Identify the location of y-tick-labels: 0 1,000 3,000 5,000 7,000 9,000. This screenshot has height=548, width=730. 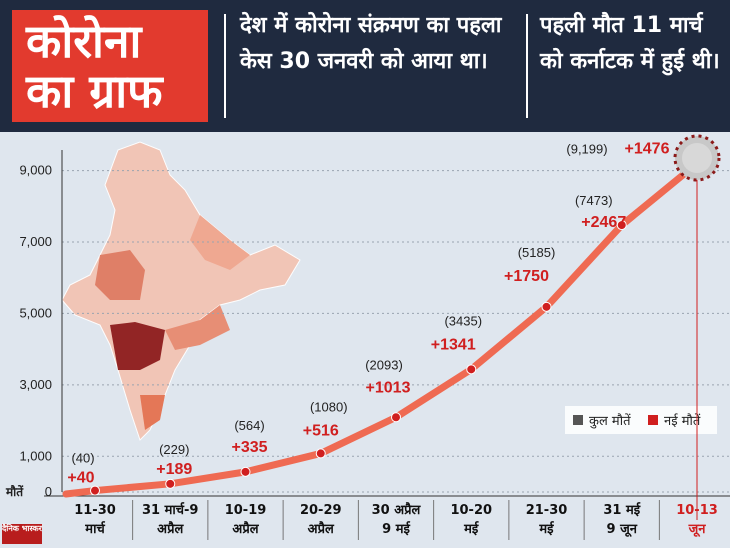
(35, 331).